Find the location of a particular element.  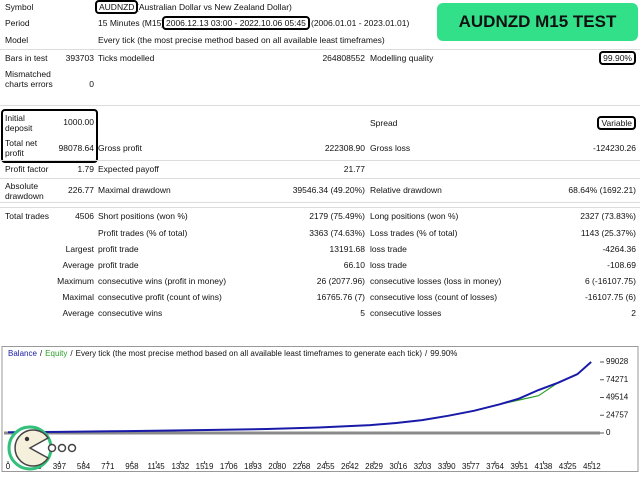

value: 26 (2077.96) is located at coordinates (340, 281).